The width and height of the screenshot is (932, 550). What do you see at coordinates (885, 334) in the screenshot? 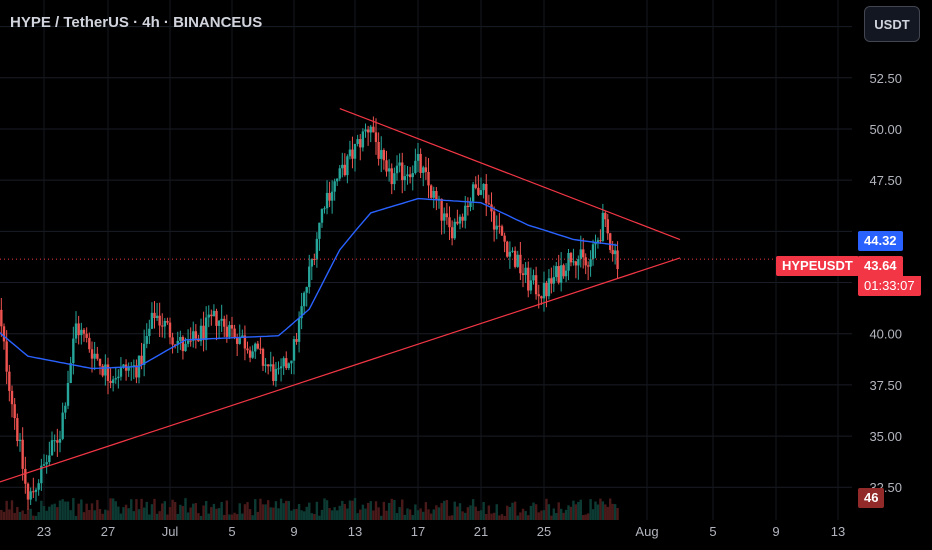
I see `y-tick-label: 40.00` at bounding box center [885, 334].